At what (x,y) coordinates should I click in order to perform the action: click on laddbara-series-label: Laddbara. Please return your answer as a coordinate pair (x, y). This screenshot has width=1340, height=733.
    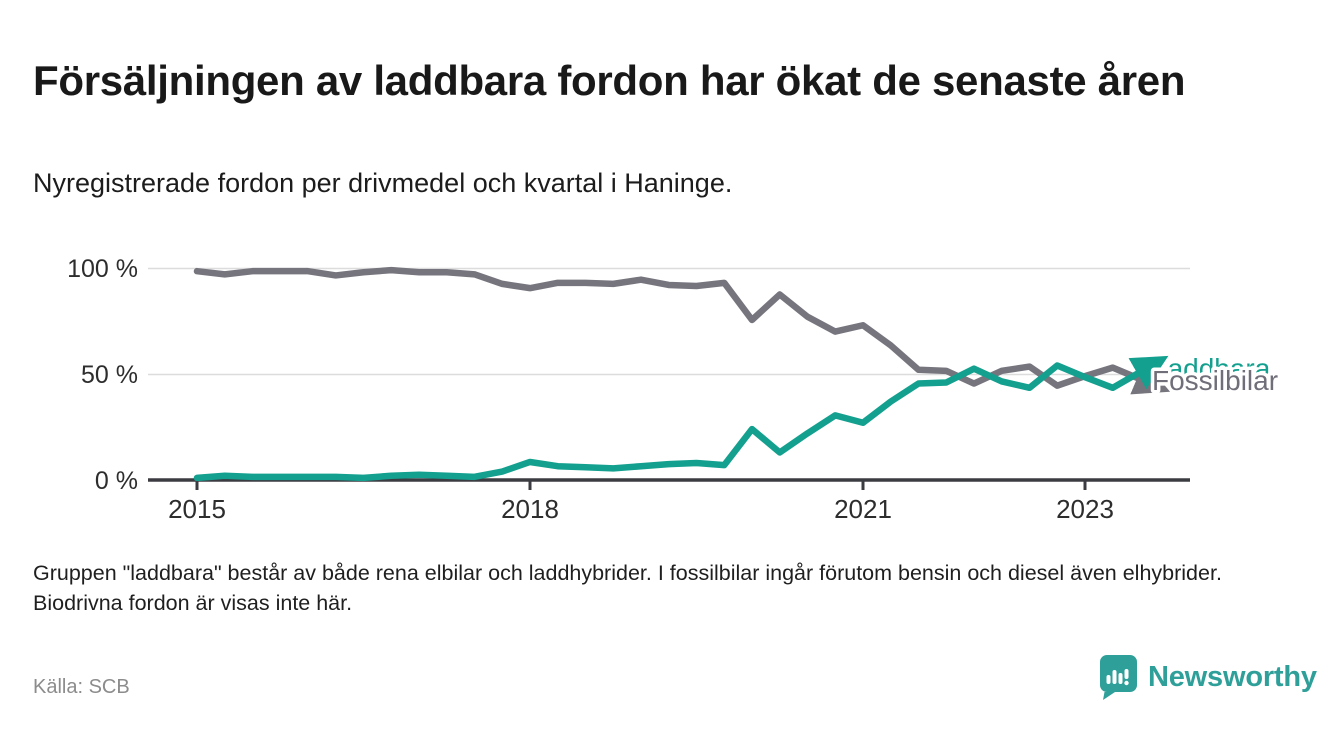
    Looking at the image, I should click on (1211, 368).